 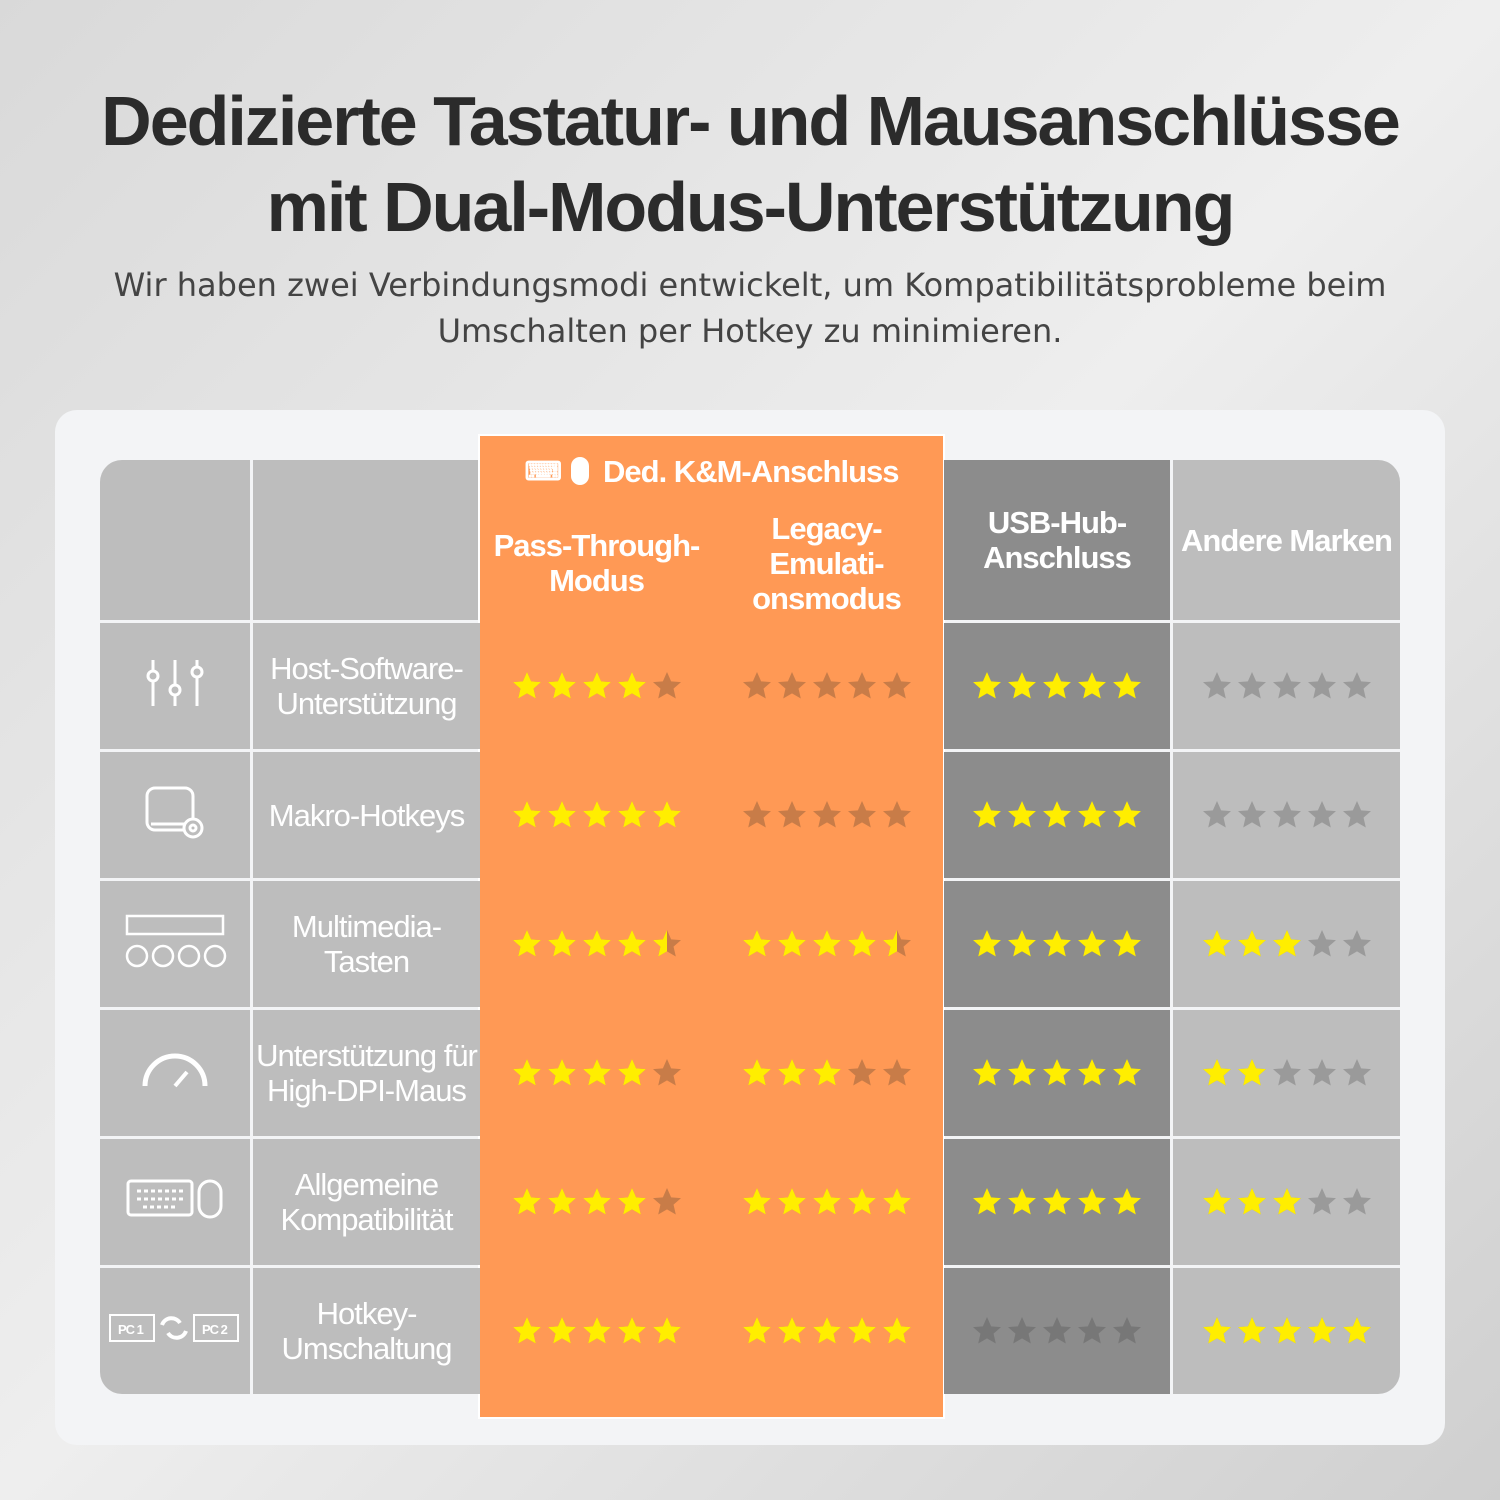 I want to click on column-header: Pass-Through-Modus, so click(x=596, y=563).